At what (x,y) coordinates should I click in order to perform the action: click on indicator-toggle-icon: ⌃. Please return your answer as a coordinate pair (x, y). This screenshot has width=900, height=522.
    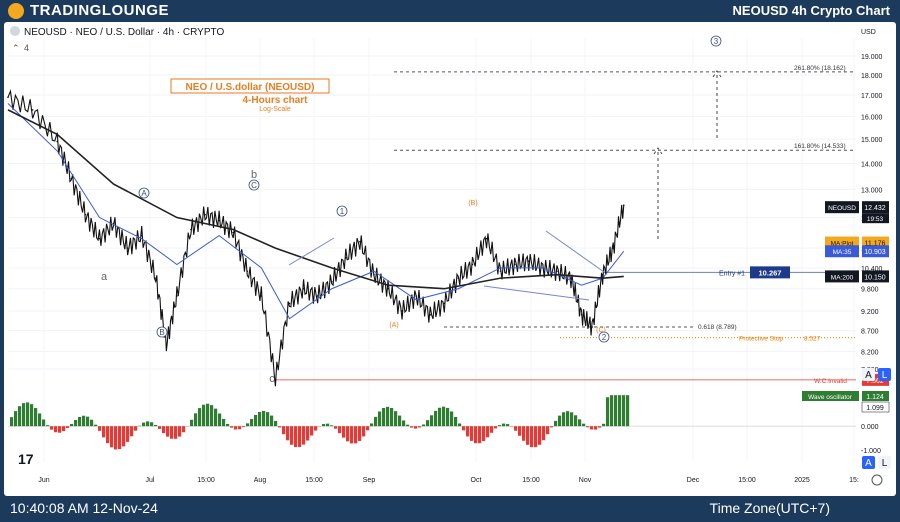
    Looking at the image, I should click on (16, 48).